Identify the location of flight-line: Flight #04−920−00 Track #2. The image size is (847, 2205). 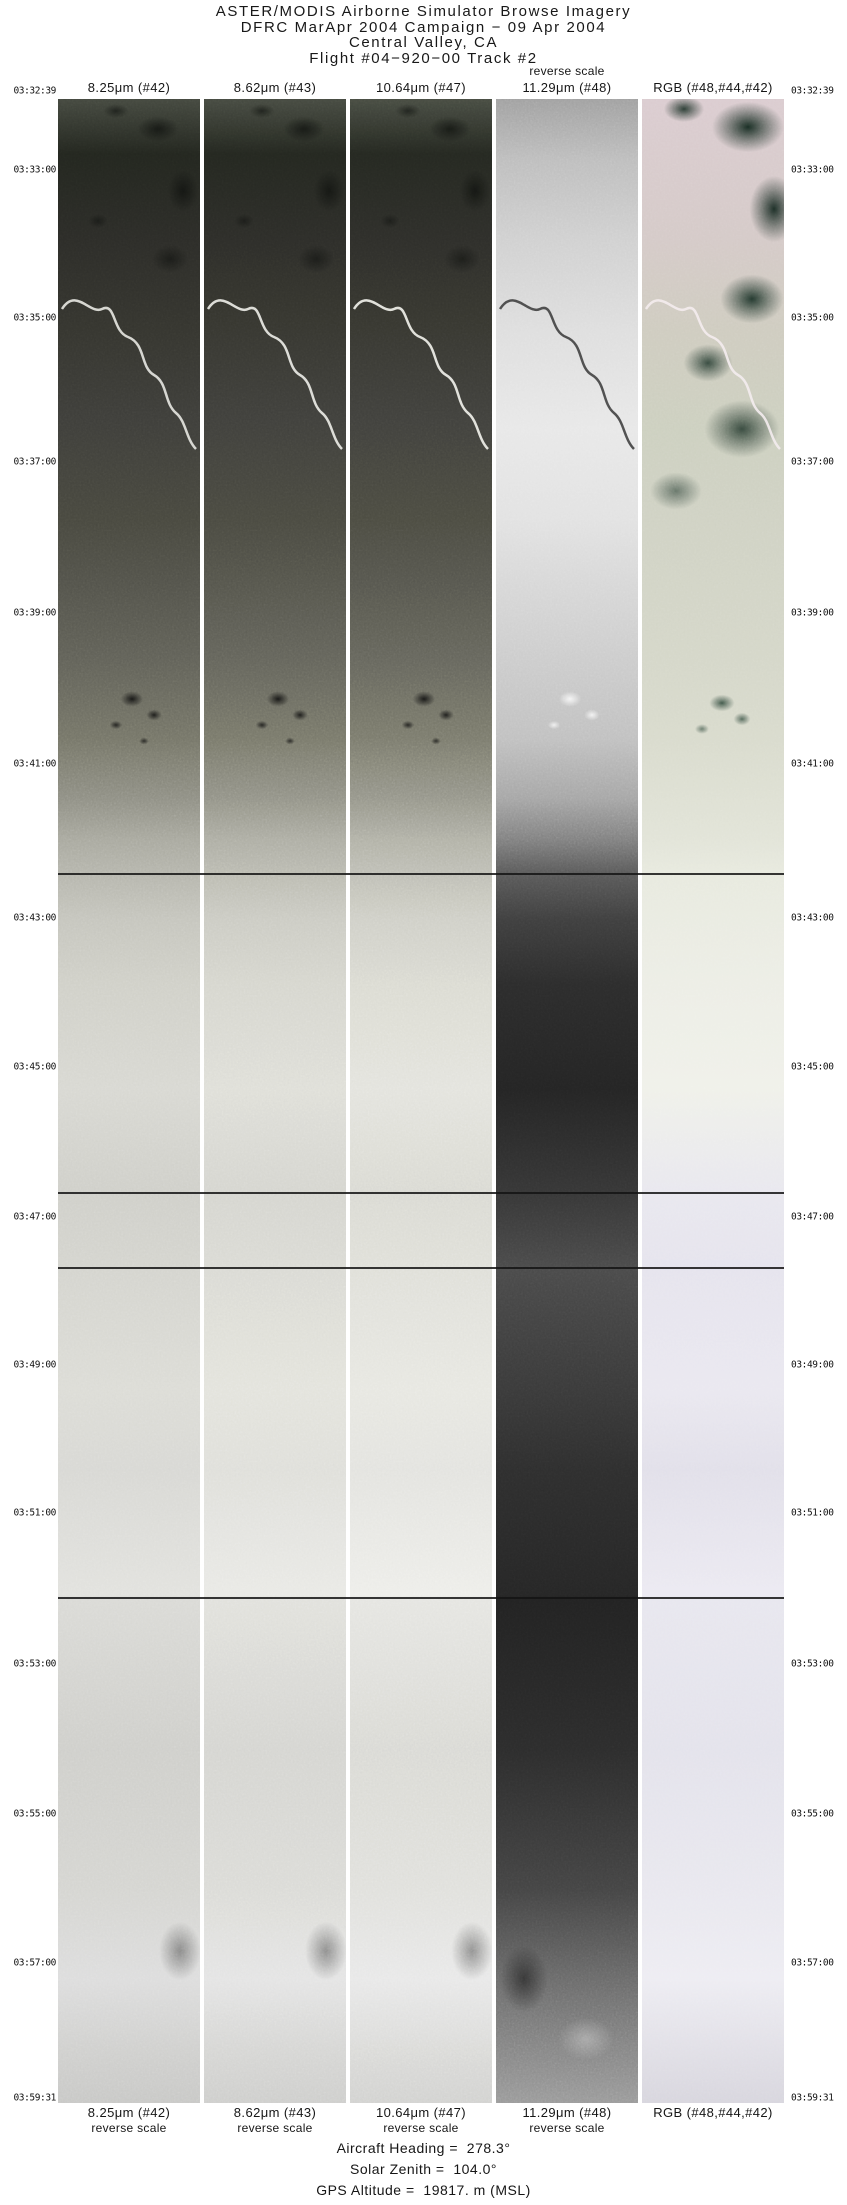
(423, 58).